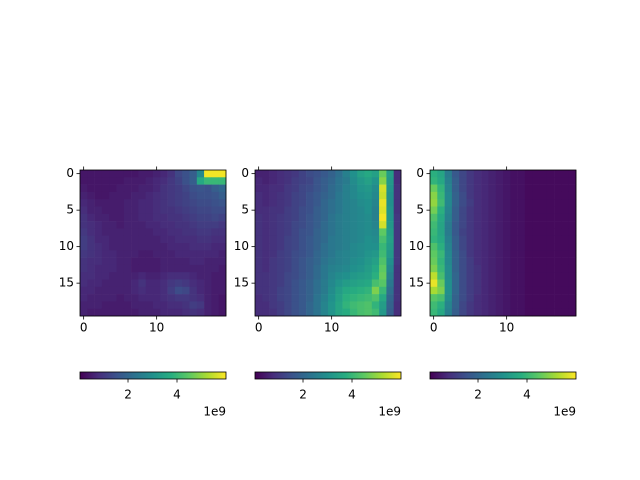 The image size is (640, 480). What do you see at coordinates (70, 173) in the screenshot?
I see `y-tick-label: 0` at bounding box center [70, 173].